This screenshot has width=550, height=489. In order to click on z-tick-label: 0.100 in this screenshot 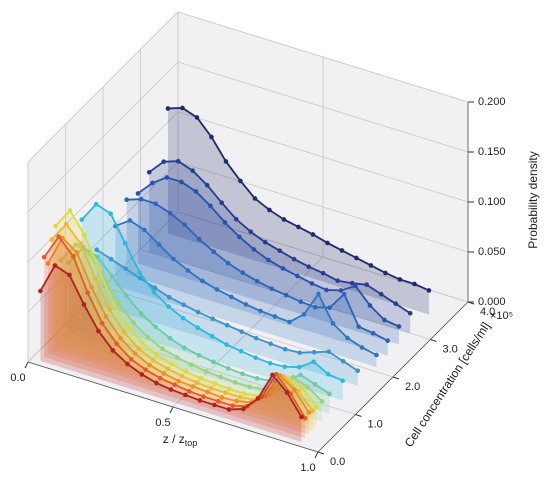, I will do `click(492, 202)`.